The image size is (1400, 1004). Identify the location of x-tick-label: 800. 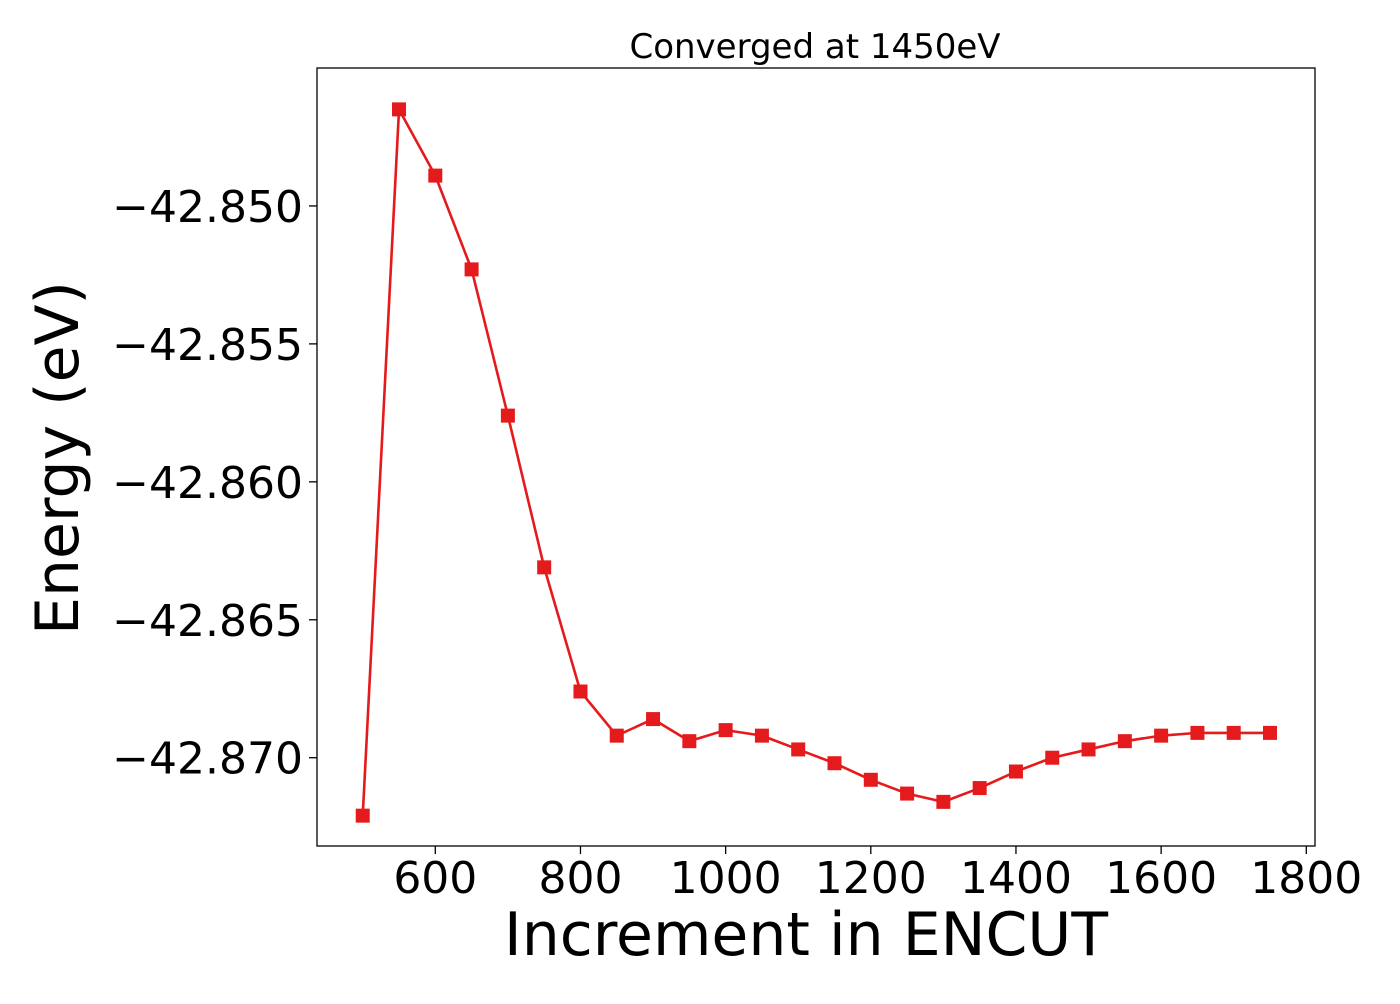
(580, 878).